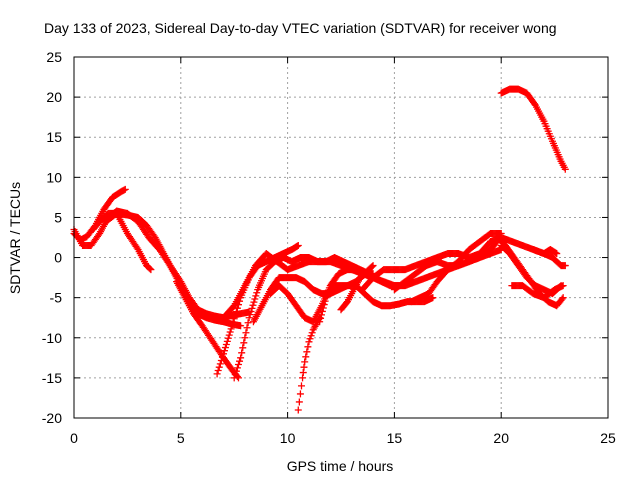  What do you see at coordinates (74, 438) in the screenshot?
I see `x-tick-label: 0` at bounding box center [74, 438].